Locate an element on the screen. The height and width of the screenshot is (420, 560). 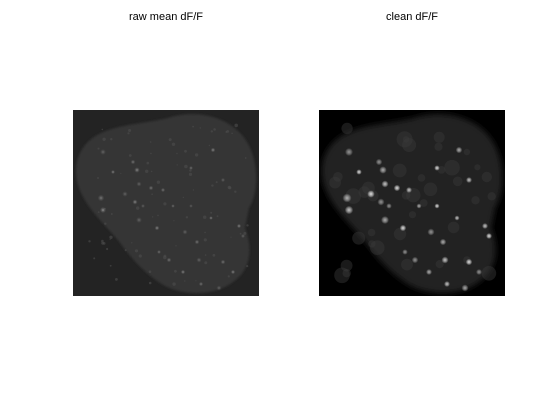
clean-dff-image is located at coordinates (412, 203).